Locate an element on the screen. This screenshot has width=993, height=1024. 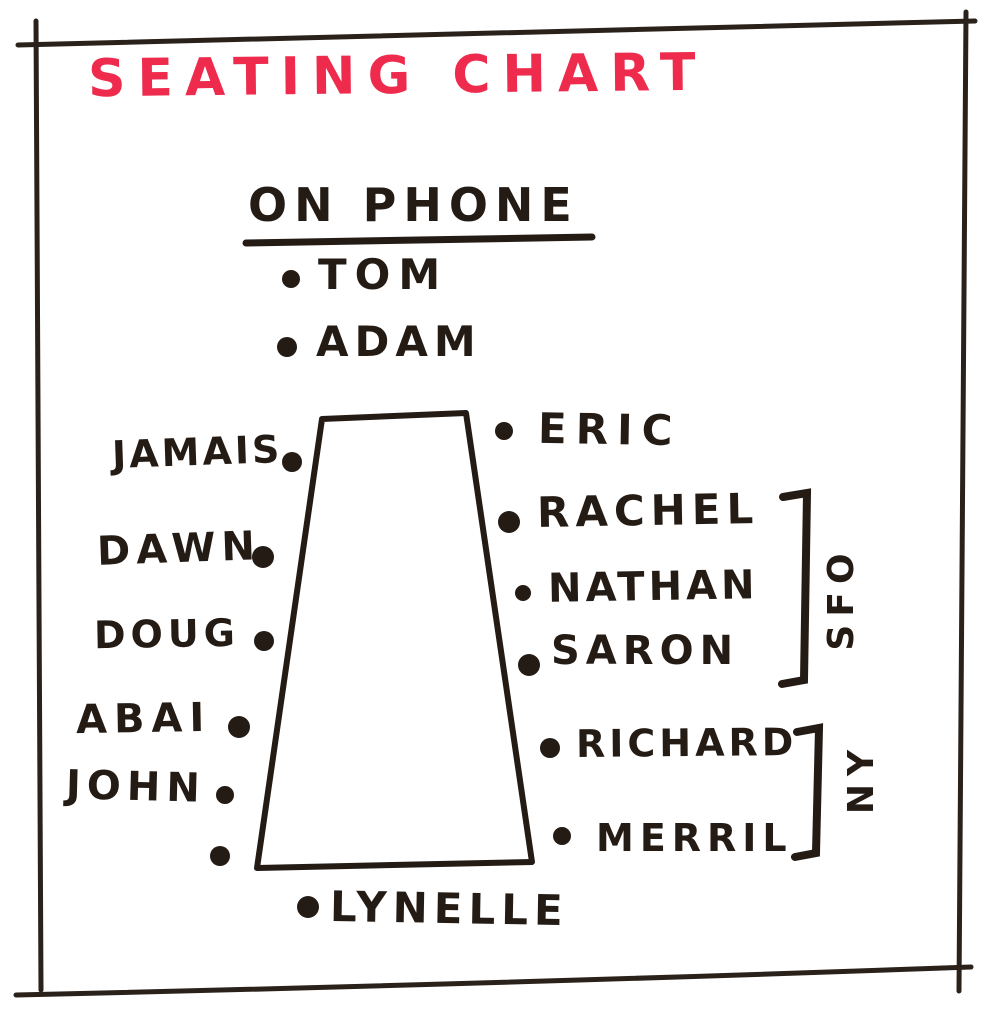
seat-label-left: DAWN is located at coordinates (179, 549).